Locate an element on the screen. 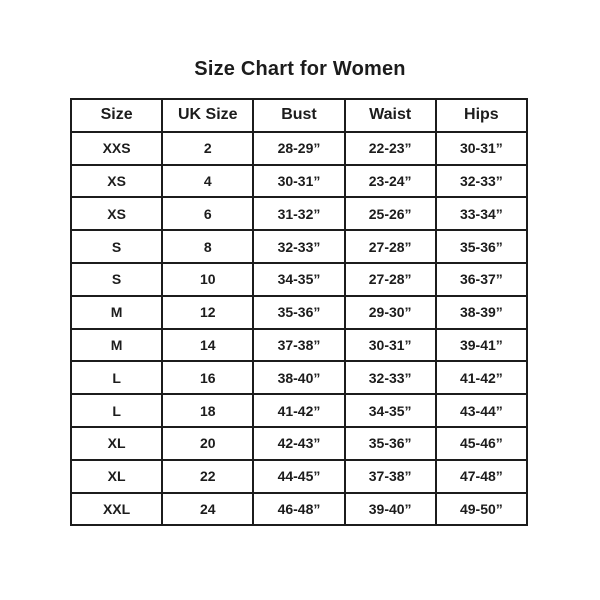 The height and width of the screenshot is (600, 600). cell-hips: 49-50” is located at coordinates (481, 509).